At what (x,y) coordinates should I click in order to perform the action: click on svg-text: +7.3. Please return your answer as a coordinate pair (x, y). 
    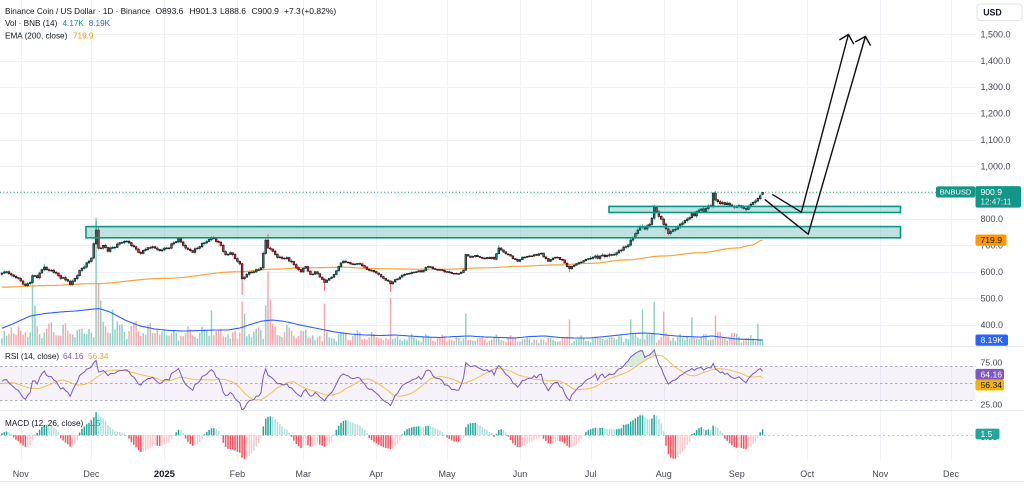
    Looking at the image, I should click on (292, 11).